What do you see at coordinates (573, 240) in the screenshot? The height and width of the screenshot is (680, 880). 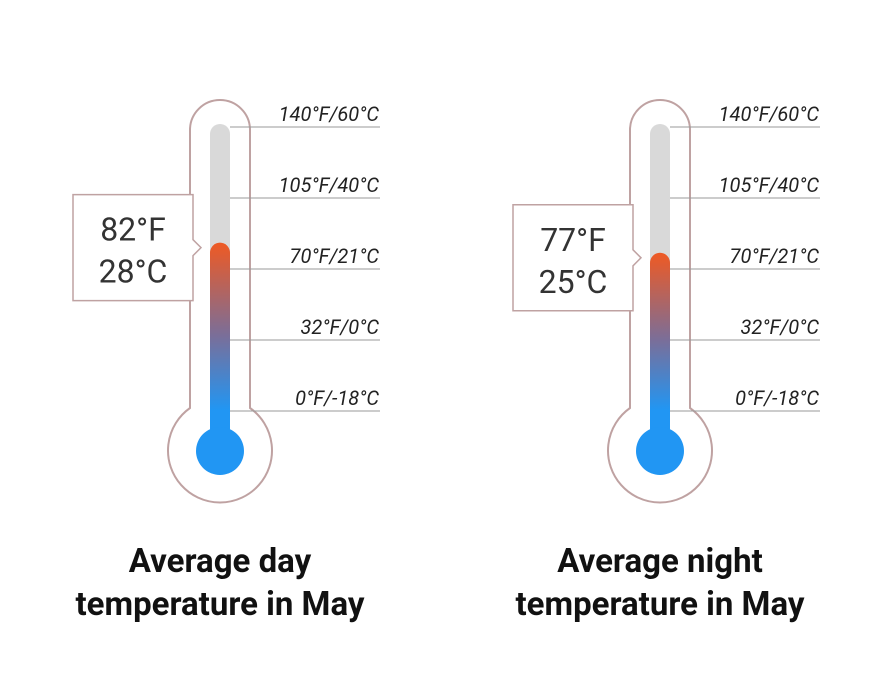 I see `value-label: 77°F` at bounding box center [573, 240].